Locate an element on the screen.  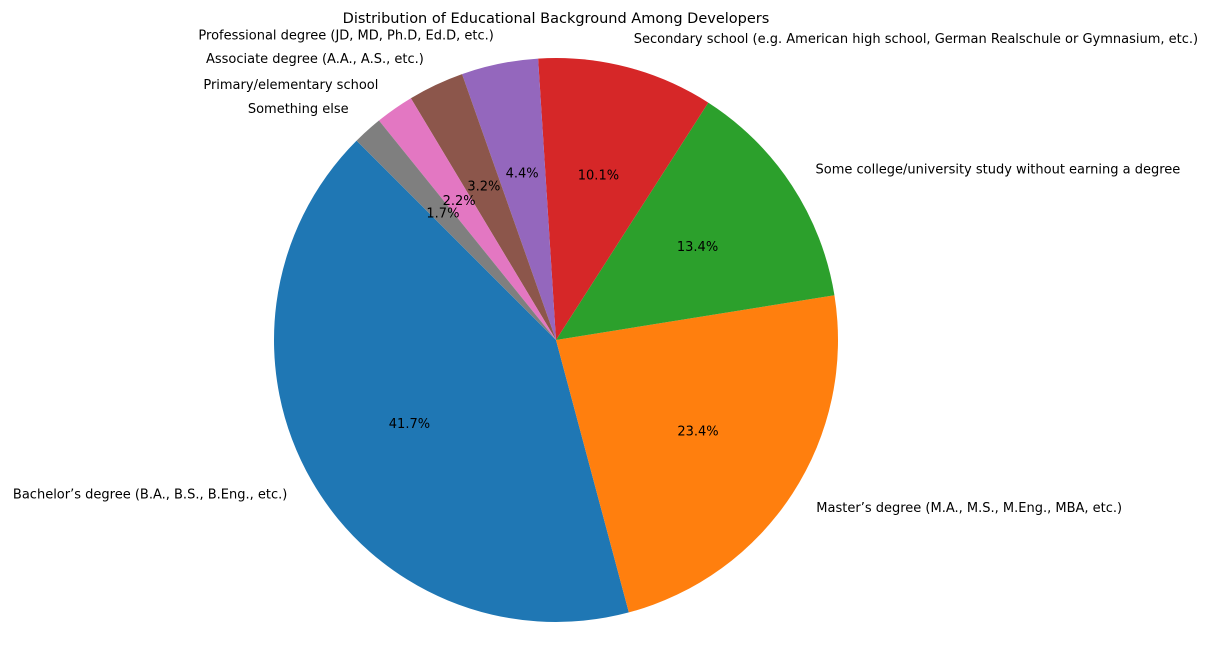
slice-label-something-else: Something else is located at coordinates (298, 109).